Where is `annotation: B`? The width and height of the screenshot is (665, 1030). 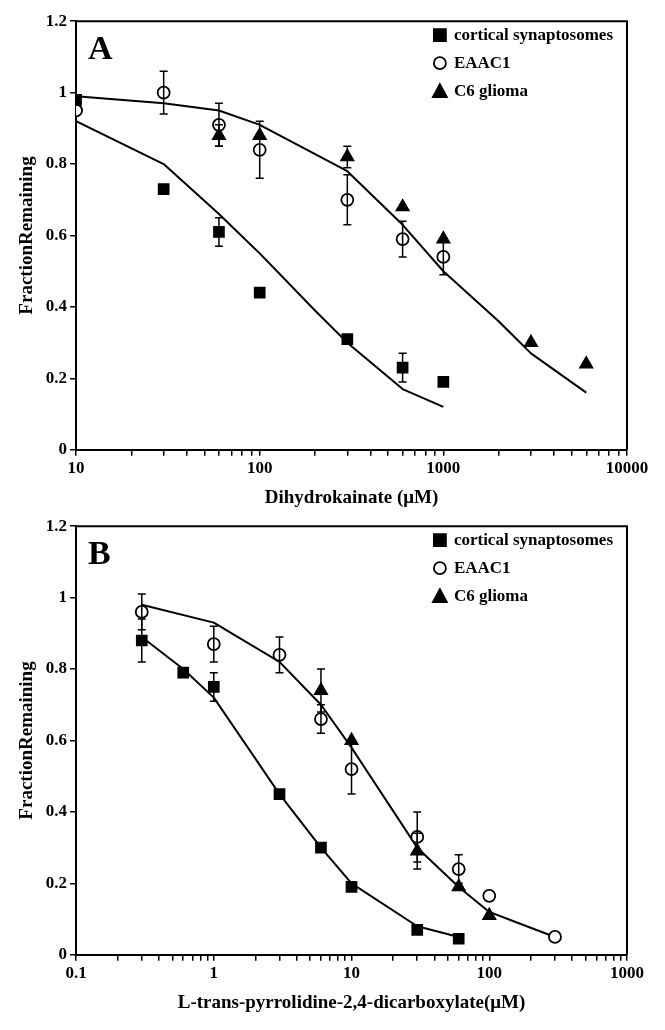
annotation: B is located at coordinates (99, 552).